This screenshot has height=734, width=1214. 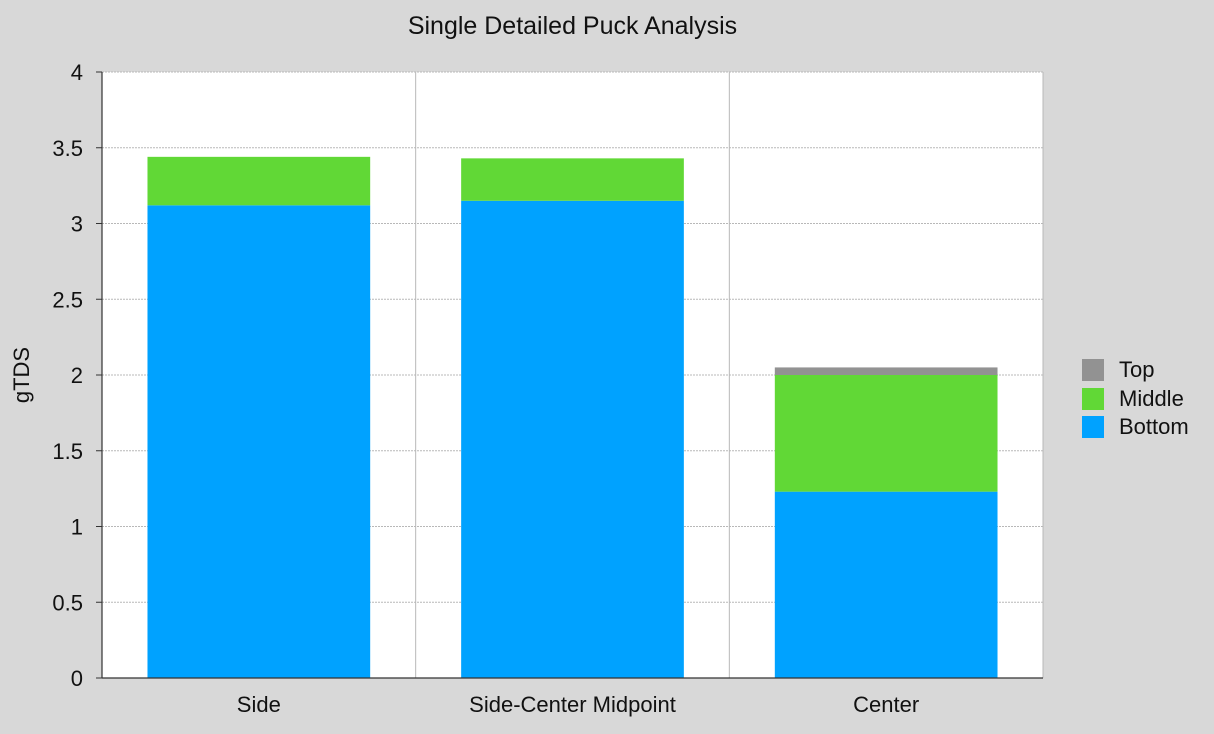 I want to click on x-tick-label: Side, so click(x=259, y=704).